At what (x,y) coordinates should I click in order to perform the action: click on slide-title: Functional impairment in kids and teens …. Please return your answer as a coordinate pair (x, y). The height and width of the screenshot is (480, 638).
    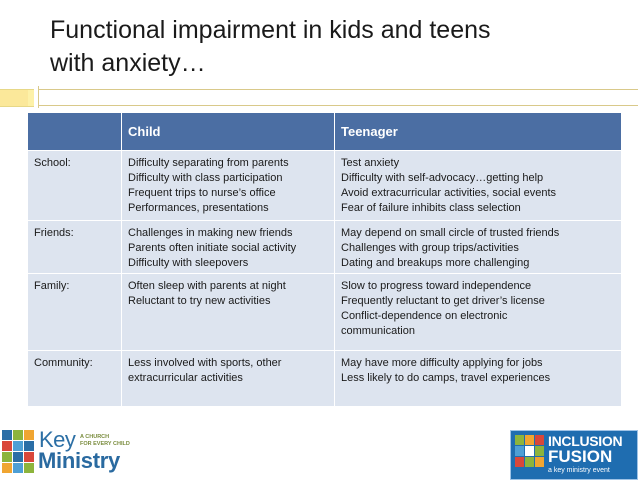
    Looking at the image, I should click on (330, 47).